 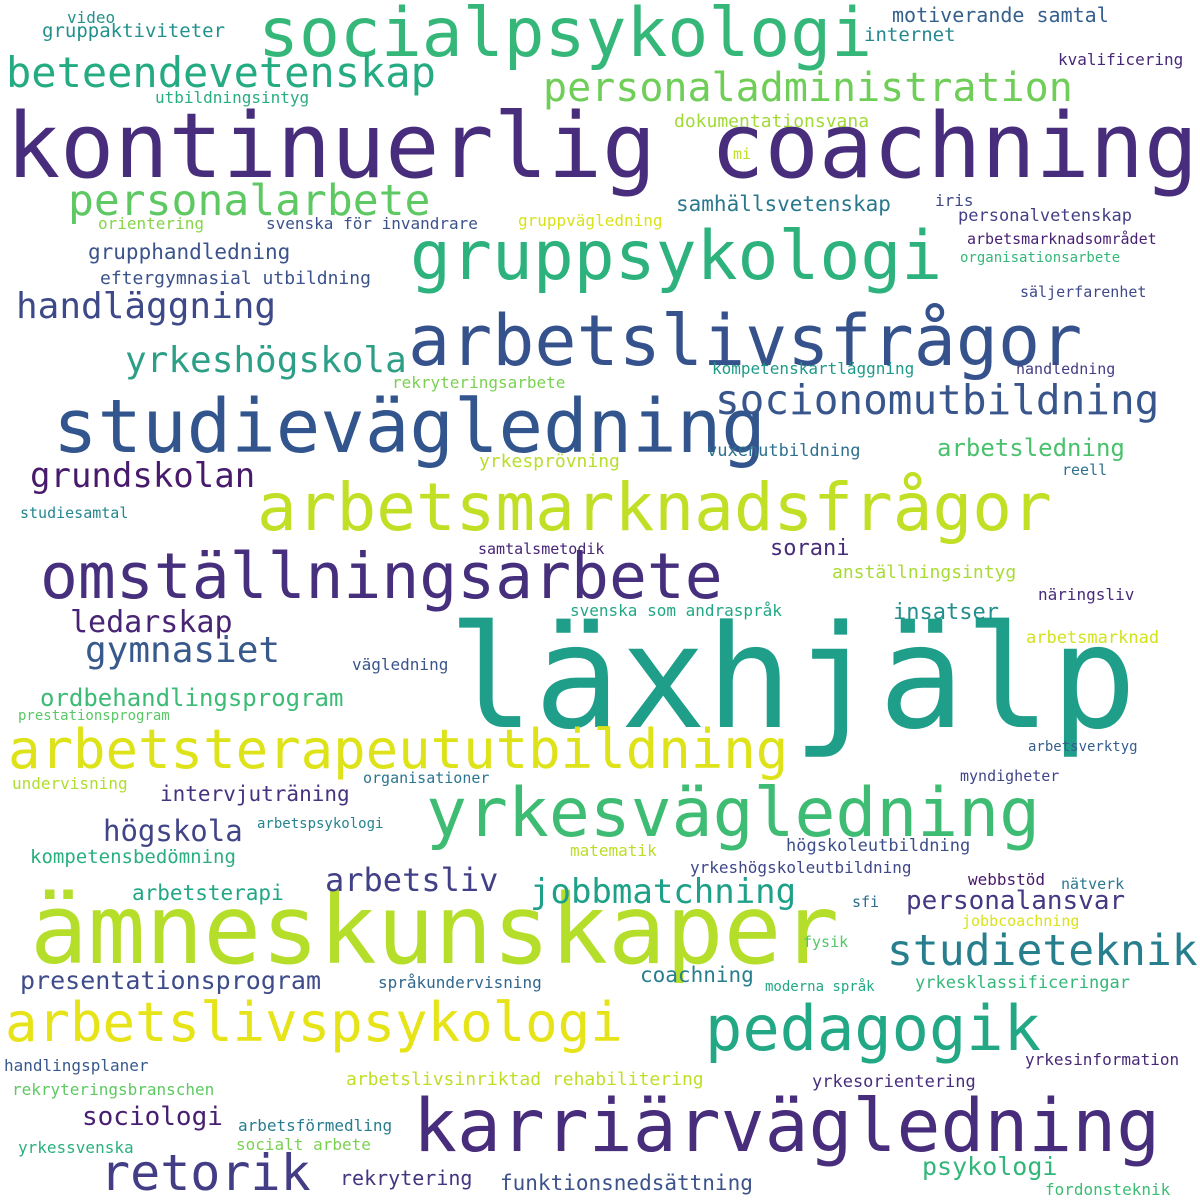 What do you see at coordinates (134, 31) in the screenshot?
I see `word: gruppaktiviteter` at bounding box center [134, 31].